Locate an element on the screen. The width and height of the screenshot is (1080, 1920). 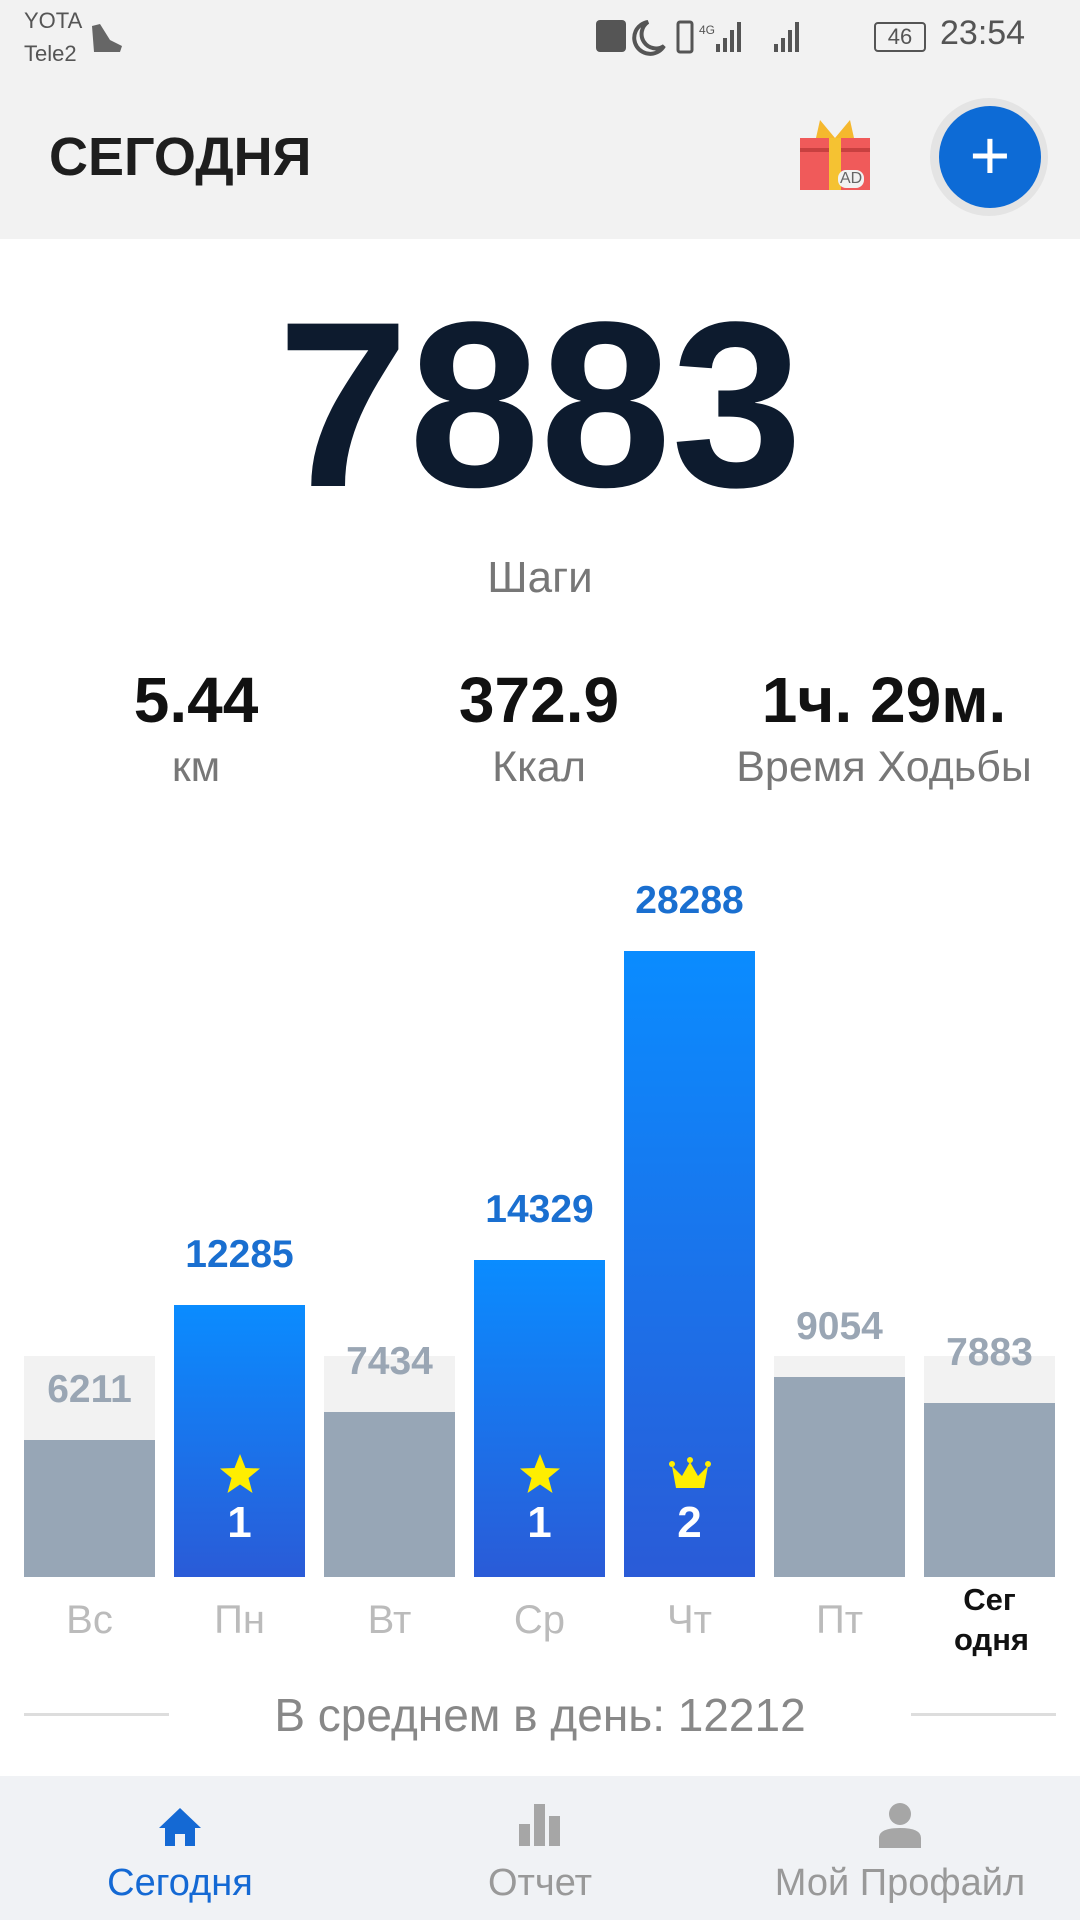
stat-calories: 372.9 Ккал is located at coordinates (539, 727).